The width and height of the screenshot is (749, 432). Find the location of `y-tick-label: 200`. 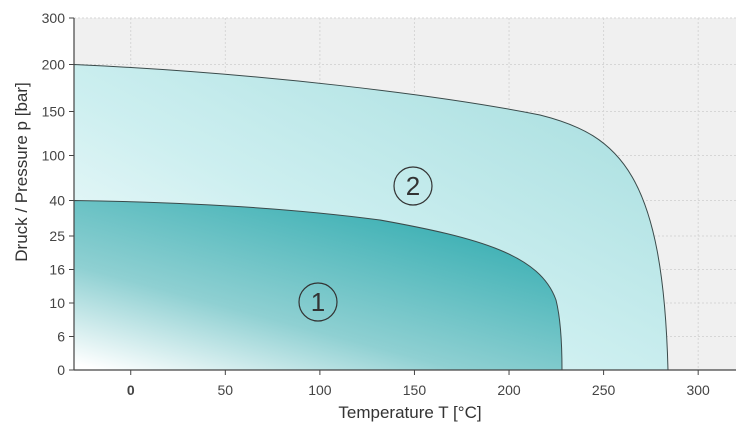

y-tick-label: 200 is located at coordinates (54, 65).